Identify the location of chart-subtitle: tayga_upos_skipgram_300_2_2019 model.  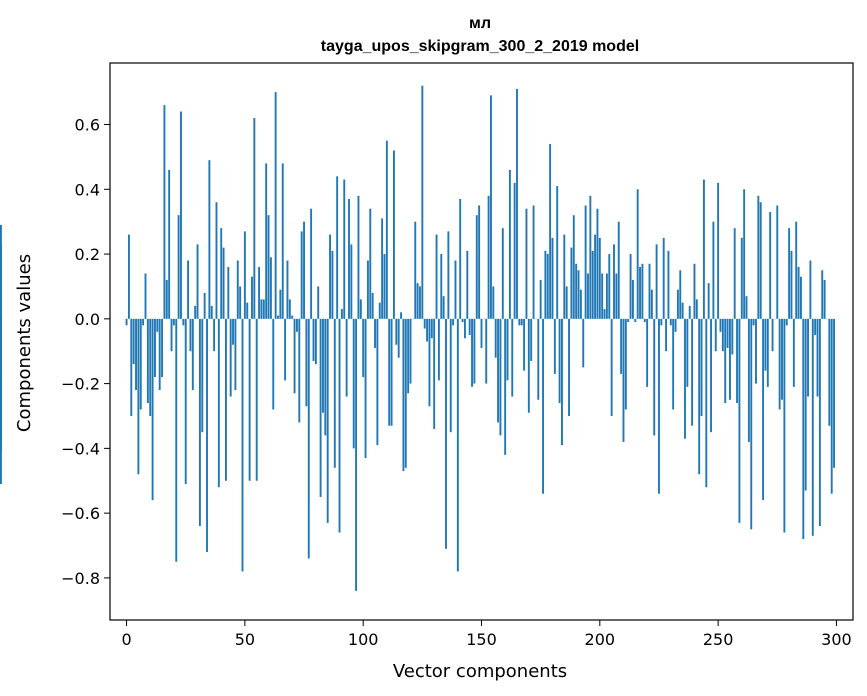
(480, 46).